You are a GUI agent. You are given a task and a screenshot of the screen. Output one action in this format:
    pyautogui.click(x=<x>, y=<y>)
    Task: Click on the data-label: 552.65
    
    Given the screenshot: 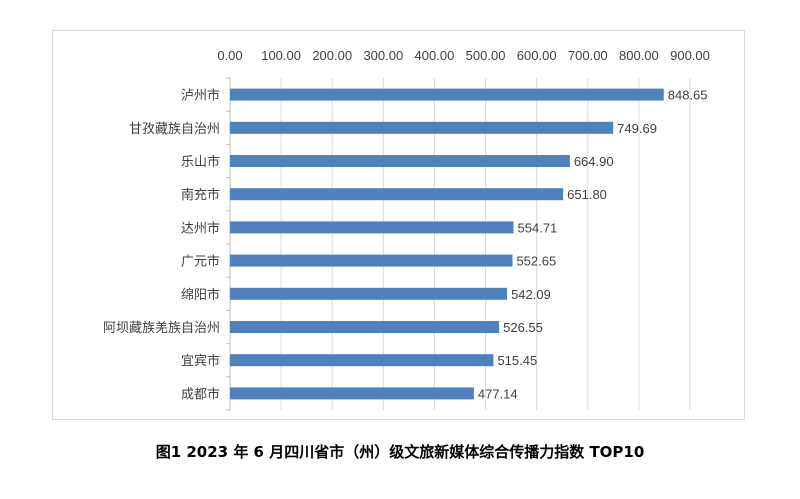 What is the action you would take?
    pyautogui.click(x=536, y=261)
    